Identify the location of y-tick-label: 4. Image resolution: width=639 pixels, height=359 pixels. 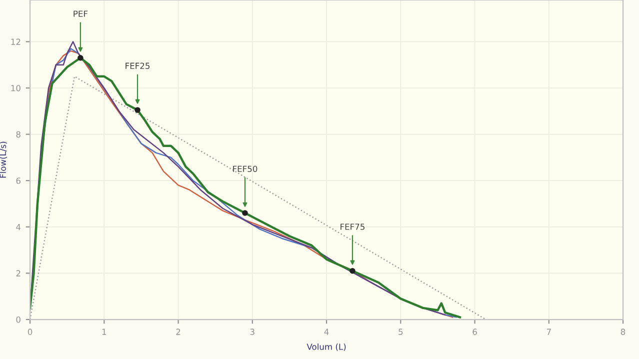
(18, 227).